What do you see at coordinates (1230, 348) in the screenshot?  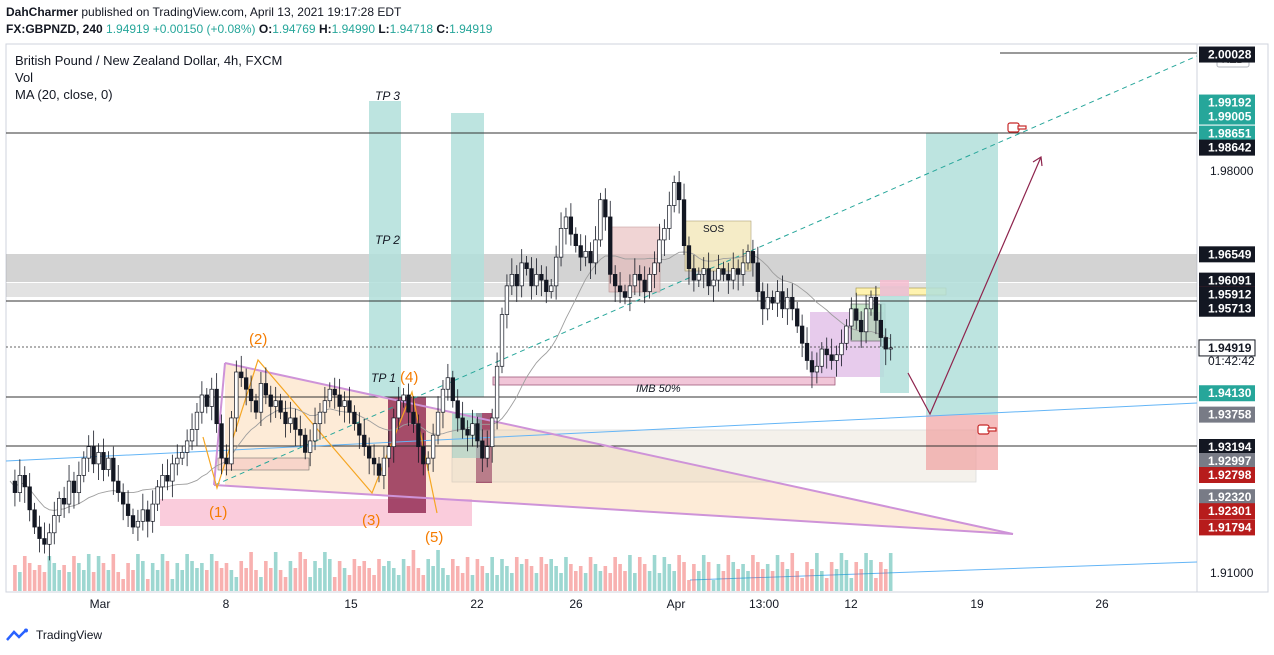 I see `price-label-text: 1.94919` at bounding box center [1230, 348].